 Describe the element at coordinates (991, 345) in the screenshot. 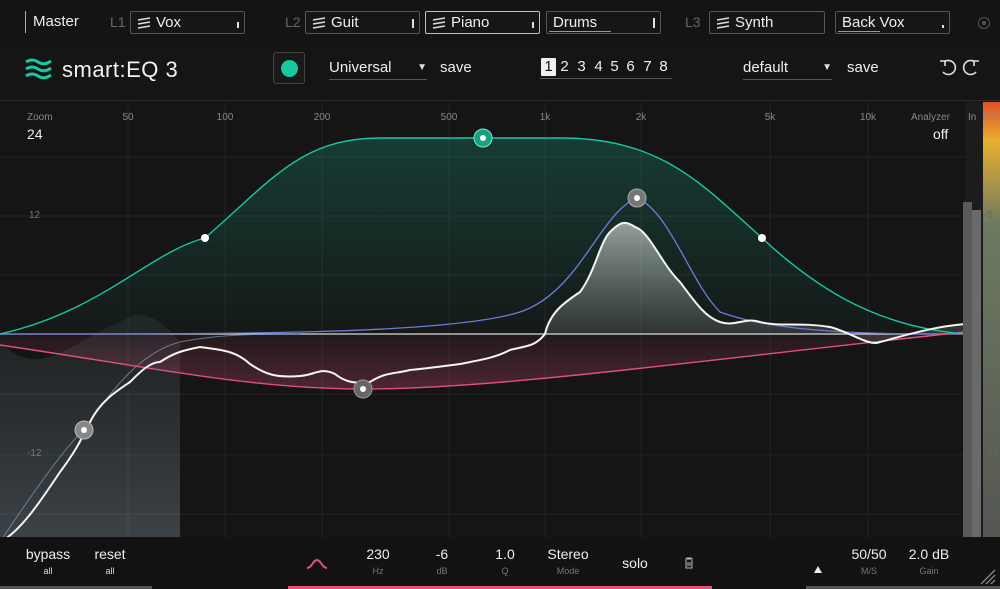

I see `output-meter` at that location.